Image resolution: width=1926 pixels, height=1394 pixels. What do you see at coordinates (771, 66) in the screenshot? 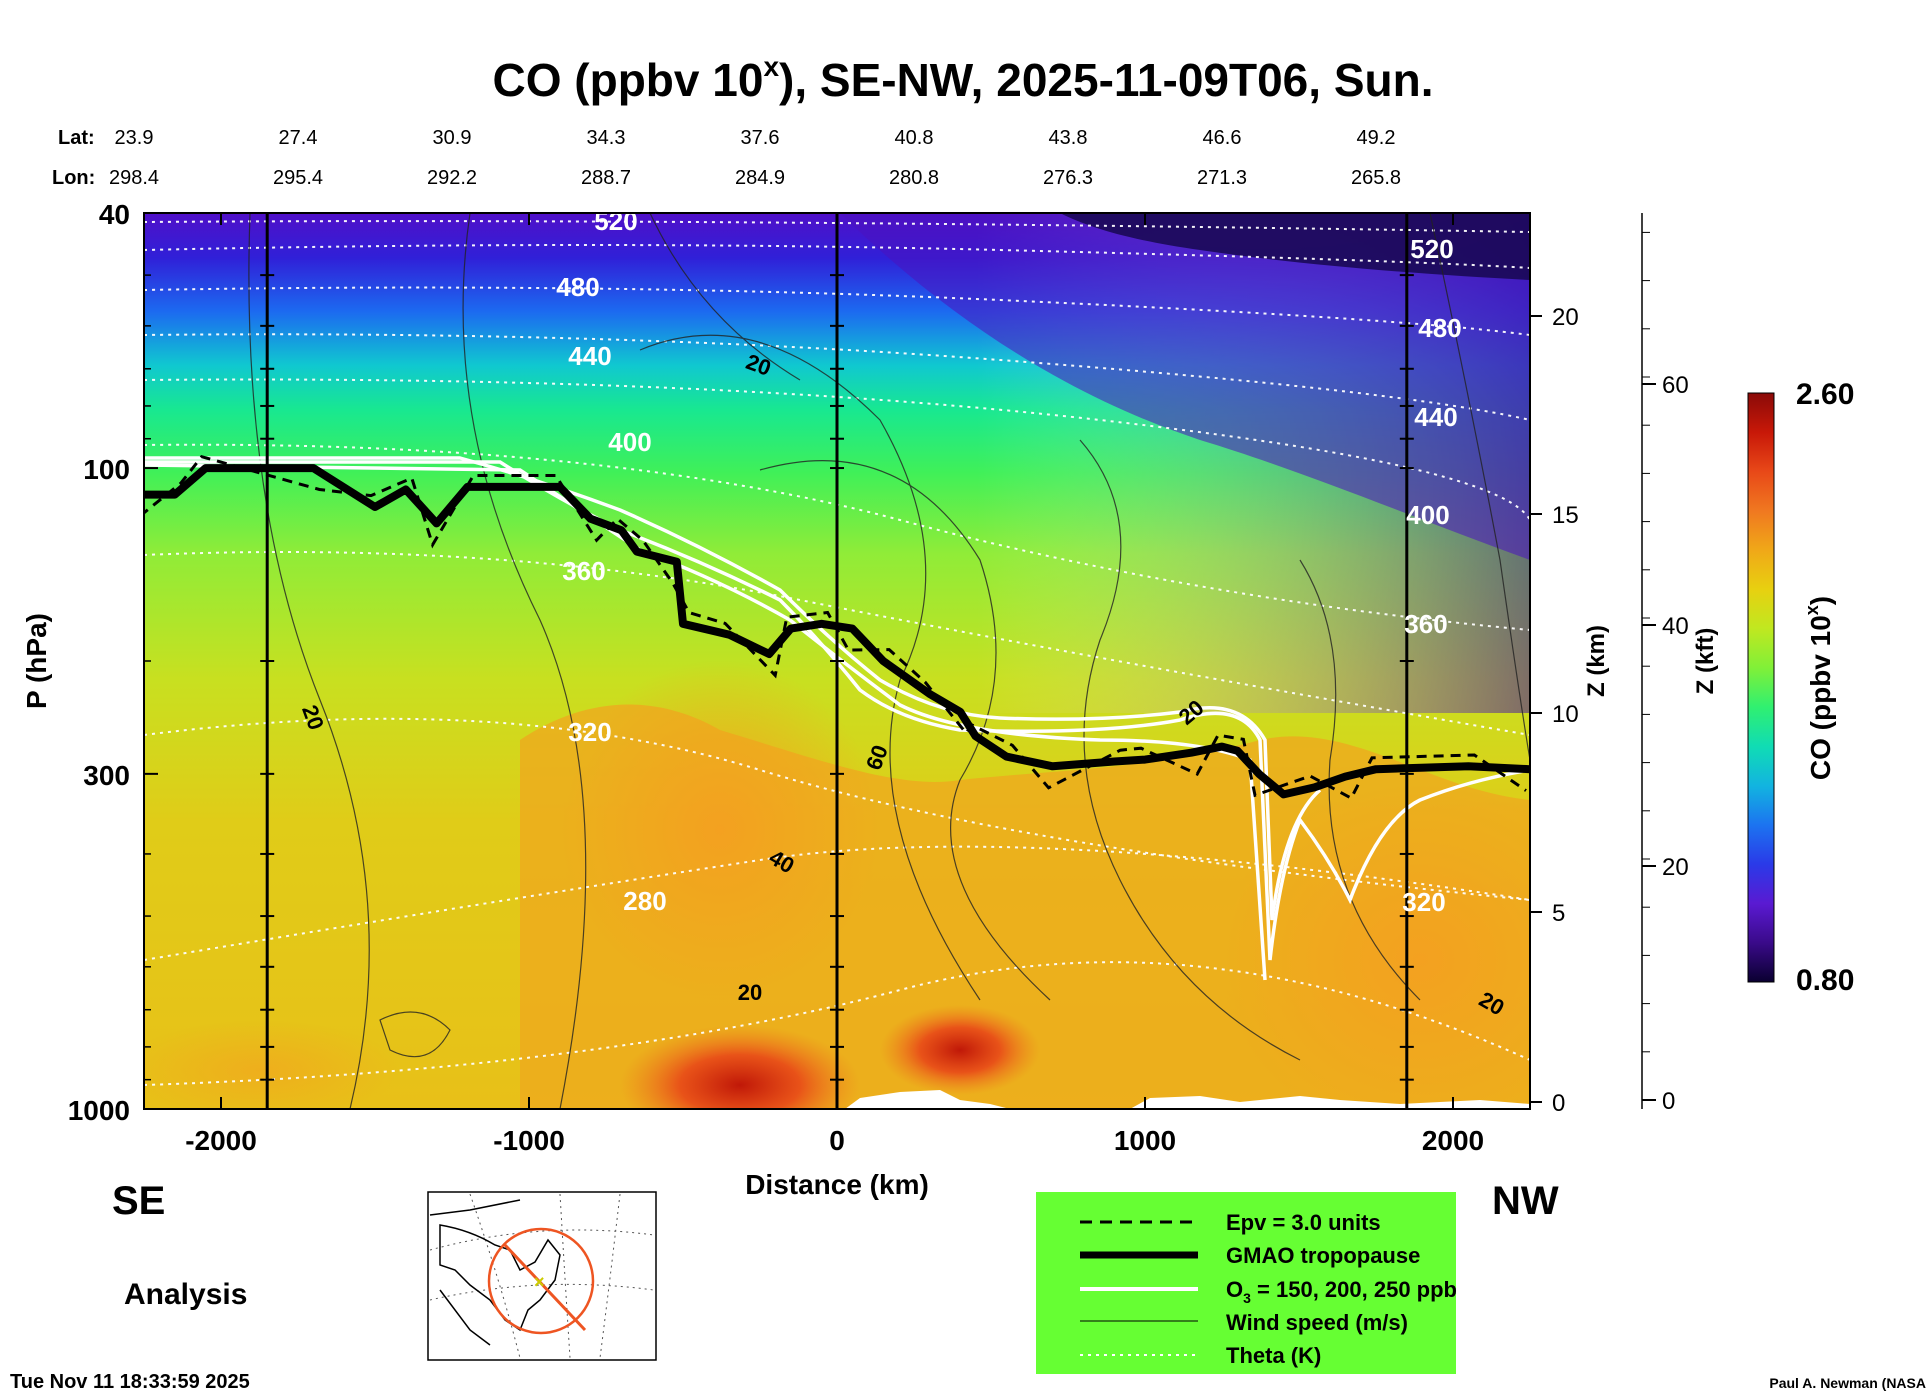
I see `chart-title-sup: x` at bounding box center [771, 66].